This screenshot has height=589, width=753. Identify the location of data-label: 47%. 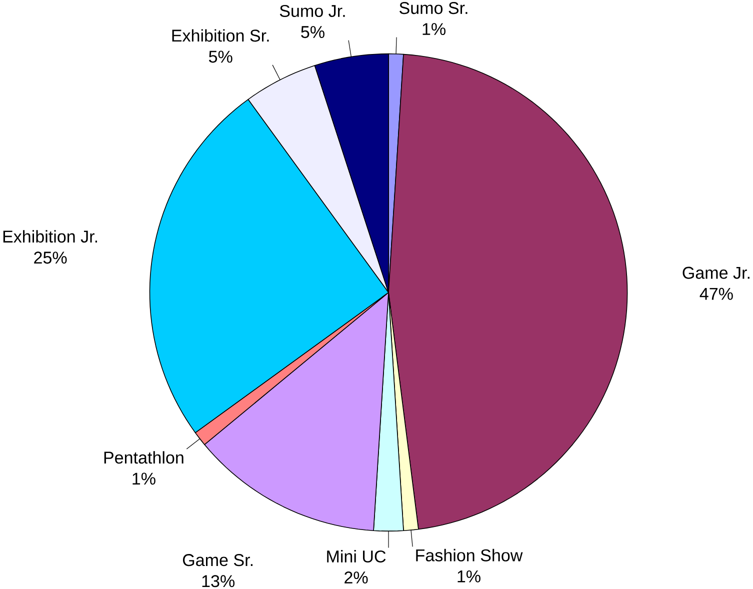
(716, 294).